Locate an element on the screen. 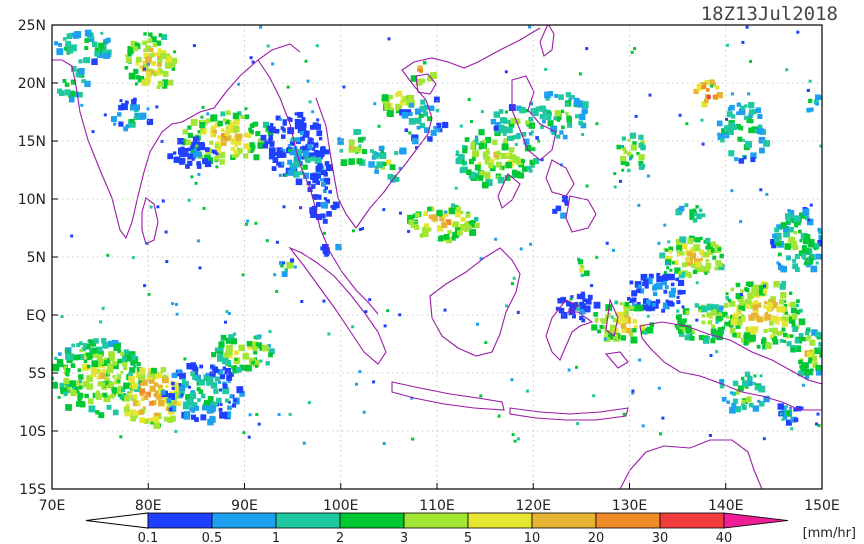 This screenshot has width=864, height=544. x-tick-label: 150E is located at coordinates (822, 506).